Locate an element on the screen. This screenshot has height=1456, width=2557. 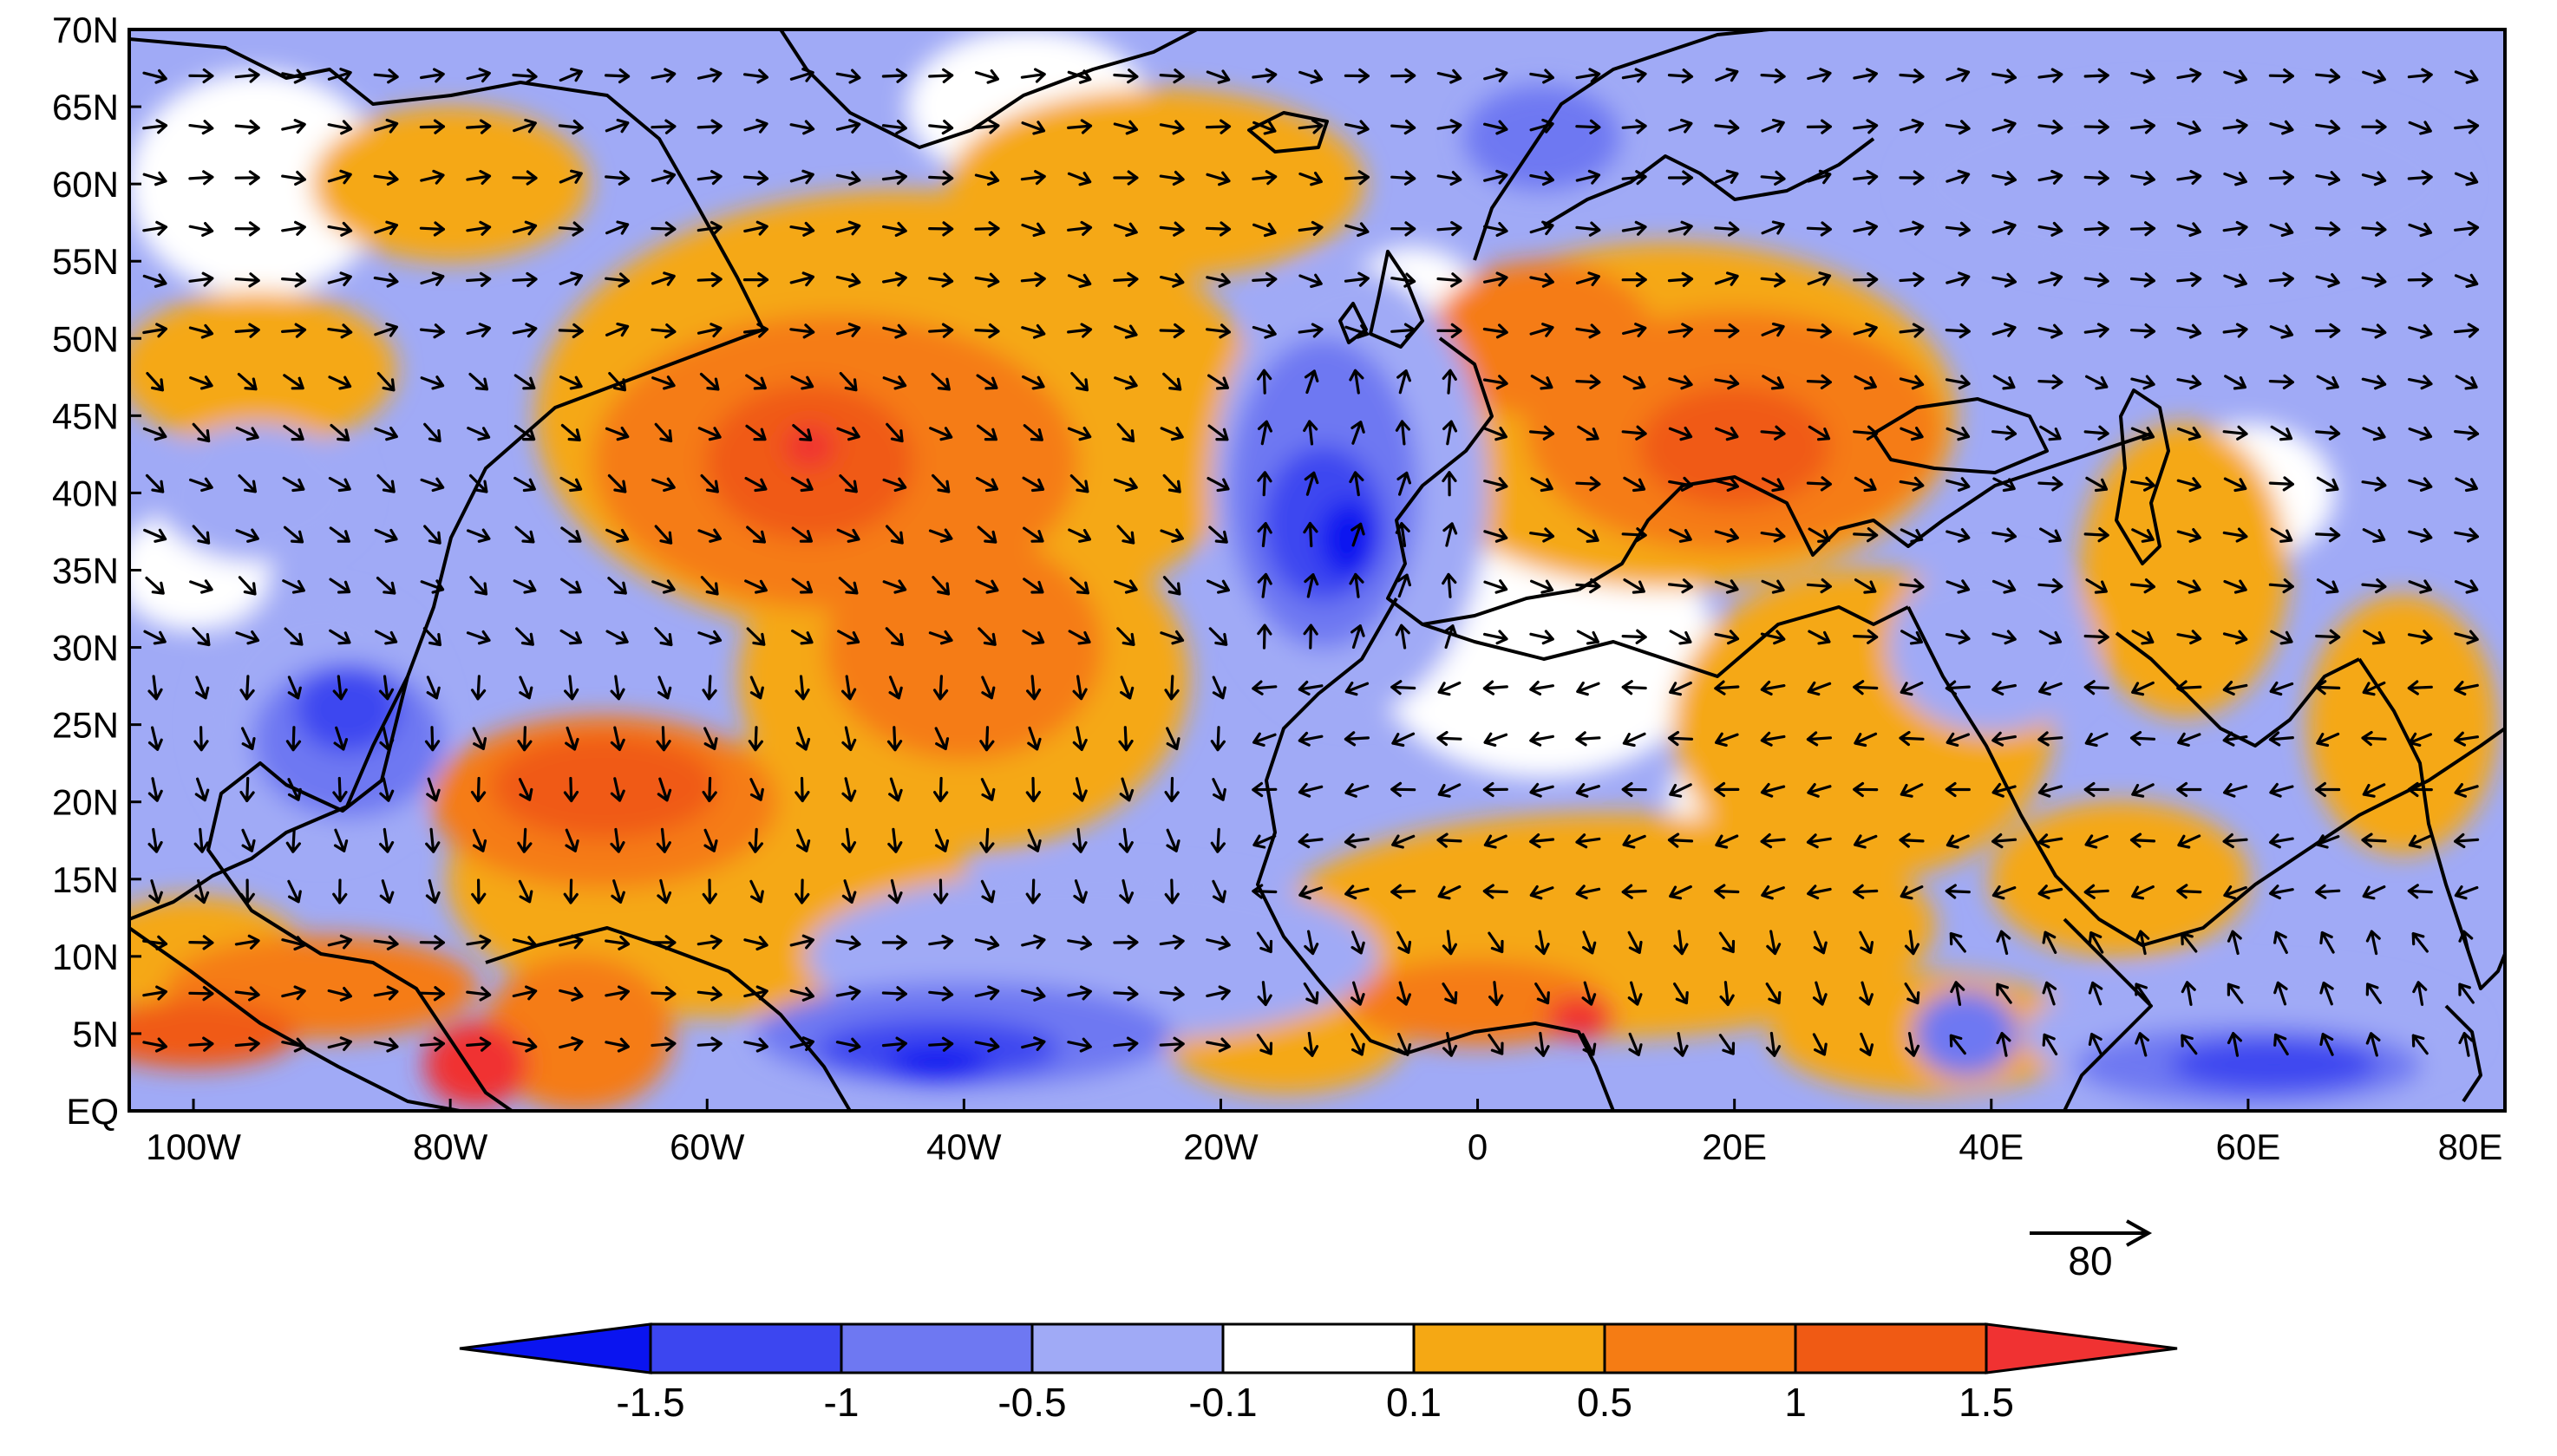
coastline-mediterranean-north is located at coordinates (1864, 511).